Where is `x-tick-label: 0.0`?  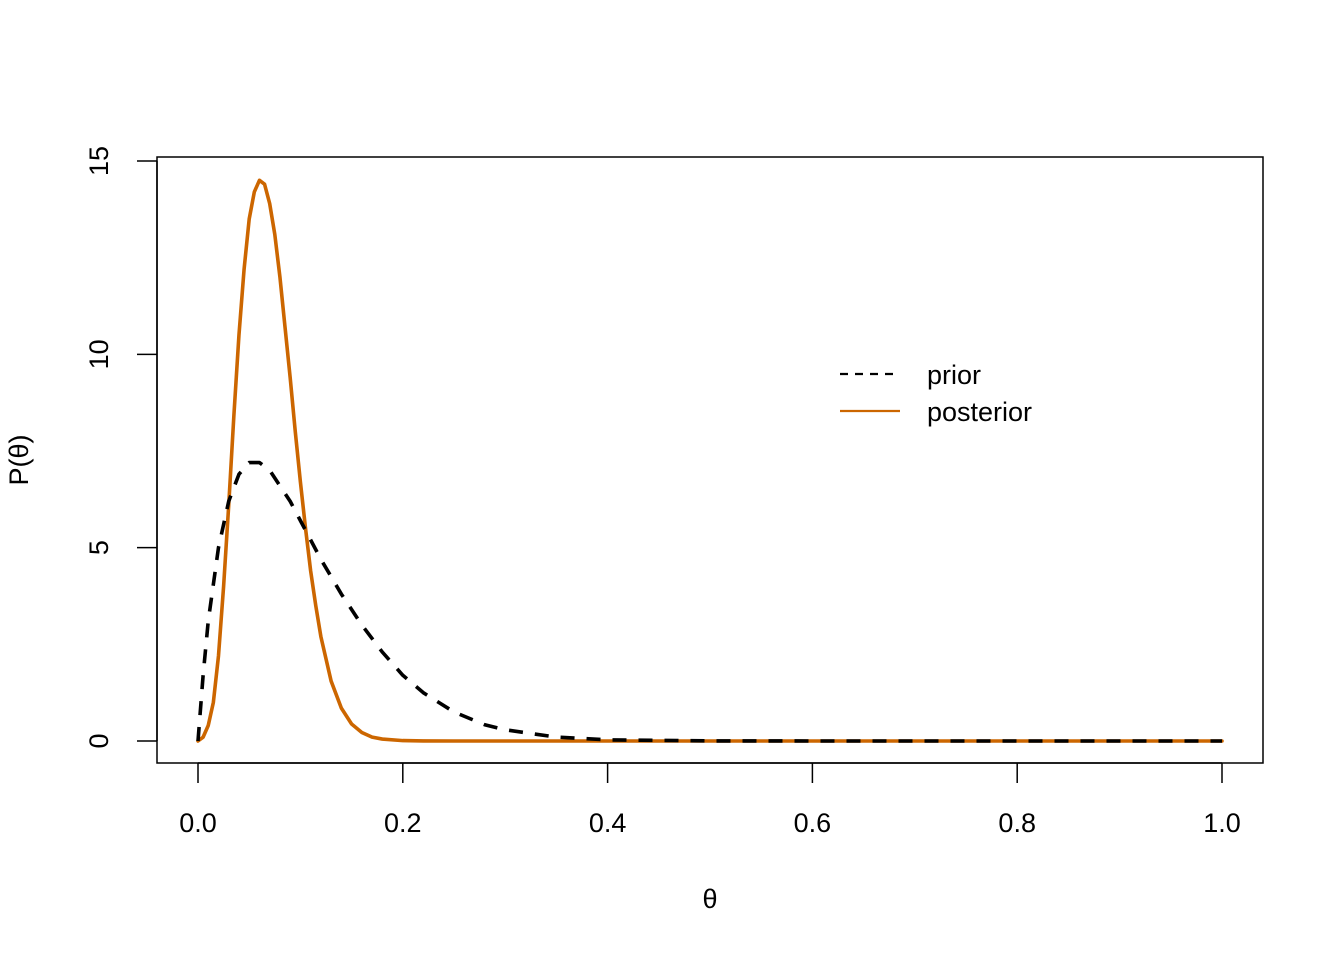
x-tick-label: 0.0 is located at coordinates (198, 823).